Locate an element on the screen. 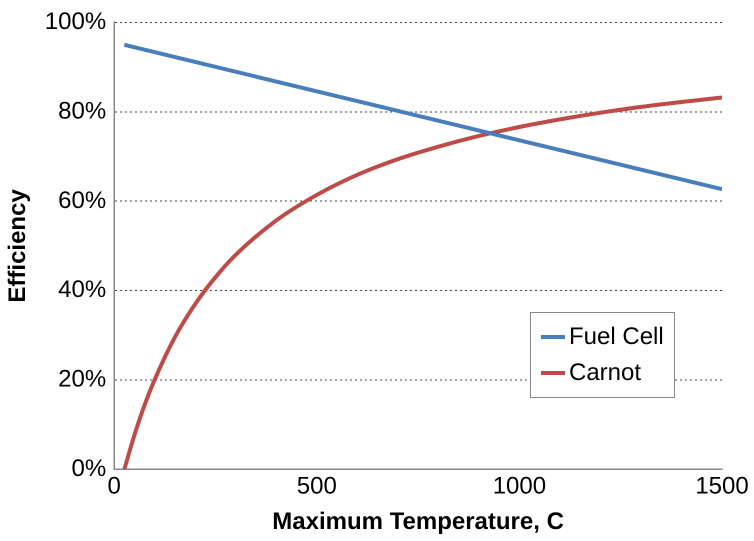 The width and height of the screenshot is (754, 541). y-tick-label: 20% is located at coordinates (82, 379).